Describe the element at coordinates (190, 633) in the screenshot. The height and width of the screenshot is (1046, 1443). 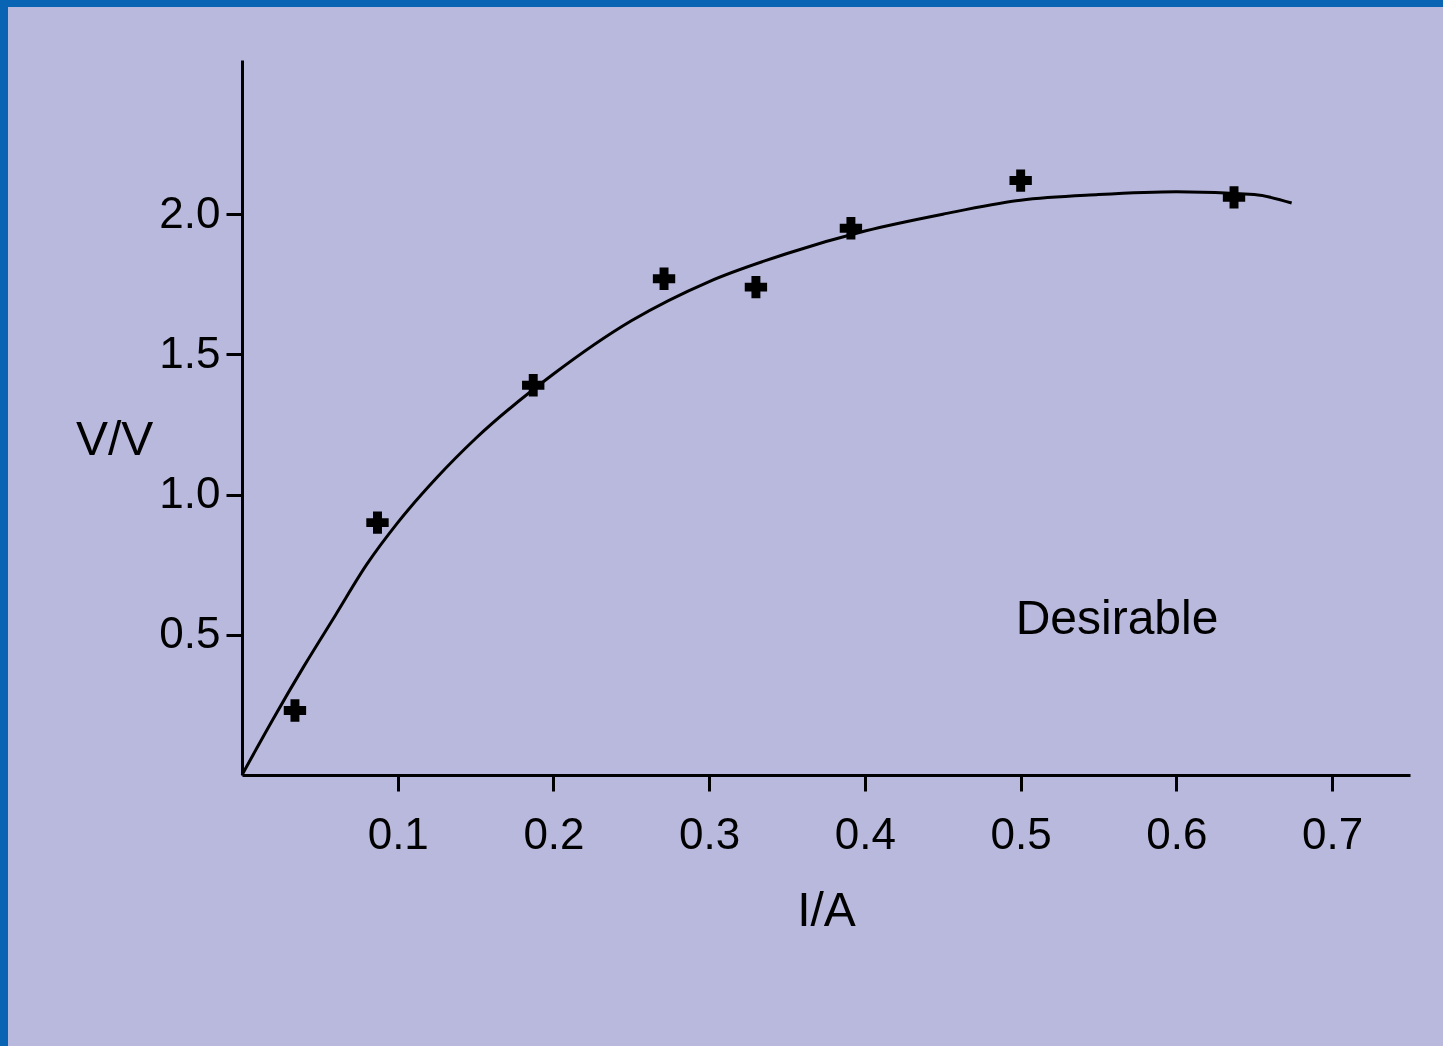
I see `y-tick-label: 0.5` at that location.